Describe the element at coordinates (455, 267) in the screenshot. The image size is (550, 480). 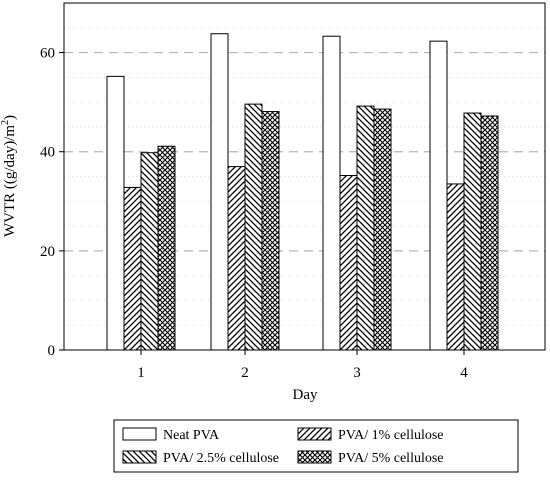
I see `bar-day4-series2` at that location.